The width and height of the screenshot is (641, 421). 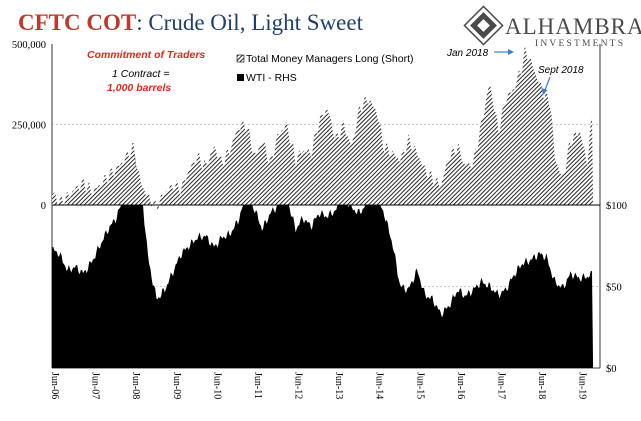 What do you see at coordinates (298, 385) in the screenshot?
I see `x-tick-label: Jun-12` at bounding box center [298, 385].